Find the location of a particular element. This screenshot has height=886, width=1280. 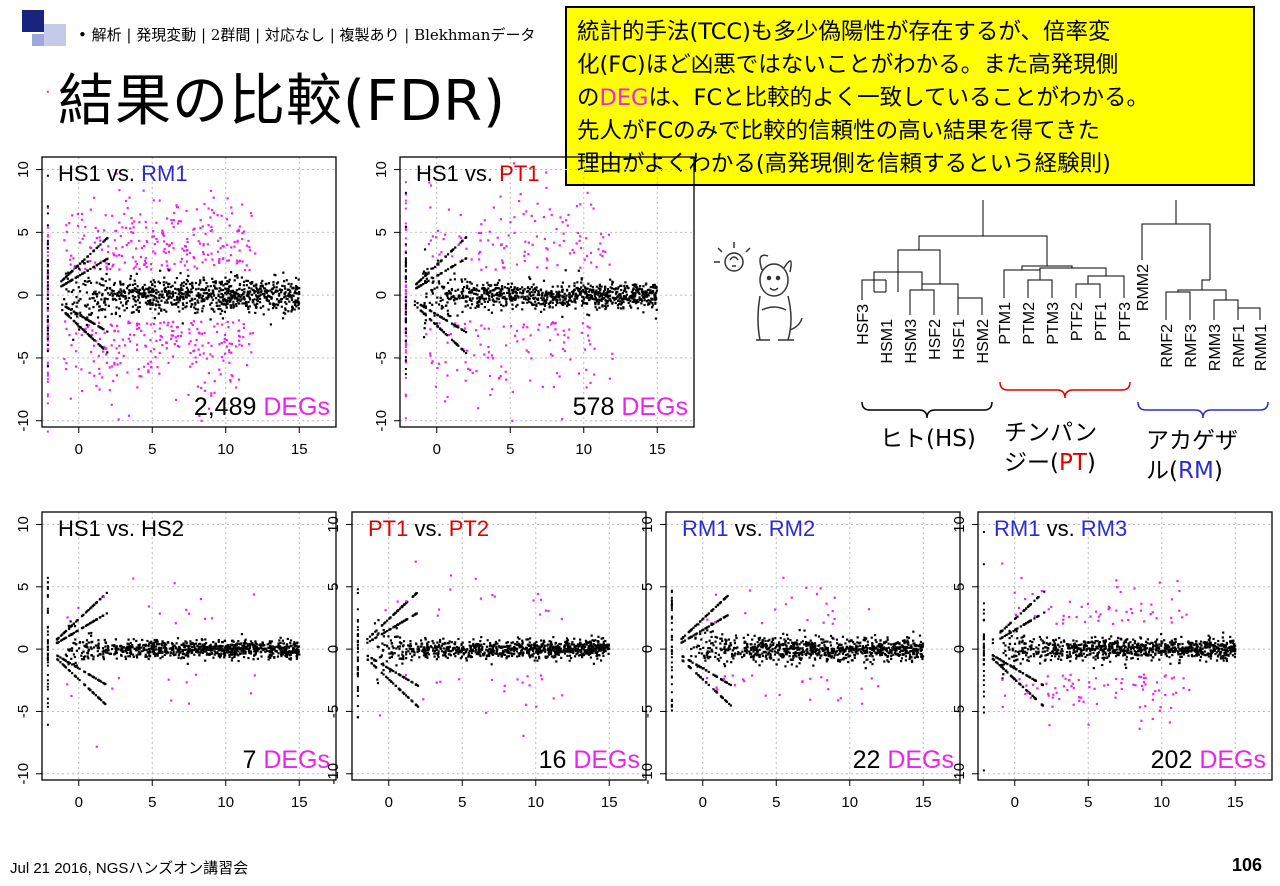

y-tick-label: -5 is located at coordinates (381, 357).